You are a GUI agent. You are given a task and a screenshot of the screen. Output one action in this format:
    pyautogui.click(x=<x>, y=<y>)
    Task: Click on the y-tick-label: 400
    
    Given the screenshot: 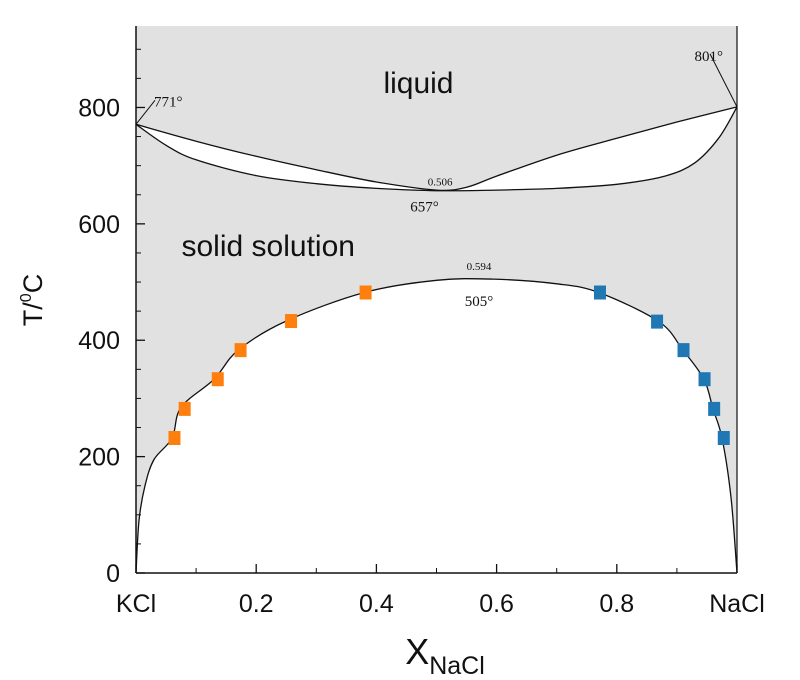 What is the action you would take?
    pyautogui.click(x=99, y=341)
    